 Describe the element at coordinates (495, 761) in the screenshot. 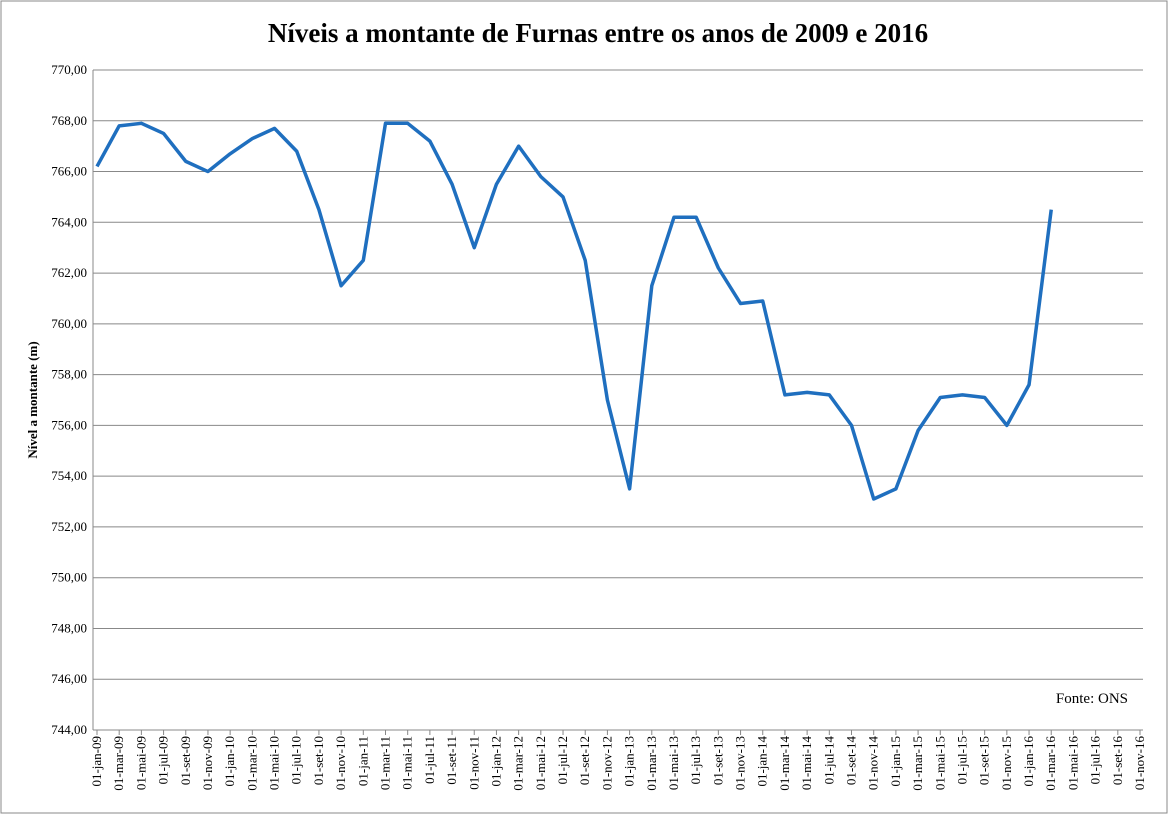

I see `x-tick-label: 01-jan-12` at that location.